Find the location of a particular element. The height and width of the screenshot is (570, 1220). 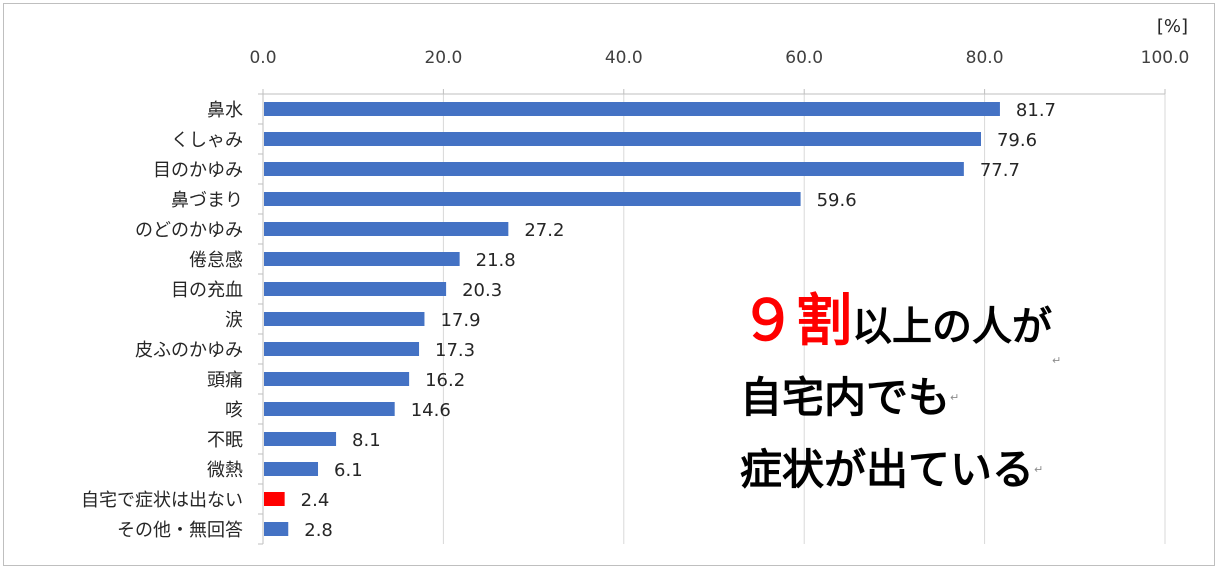

category-label: 微熱 is located at coordinates (225, 470).